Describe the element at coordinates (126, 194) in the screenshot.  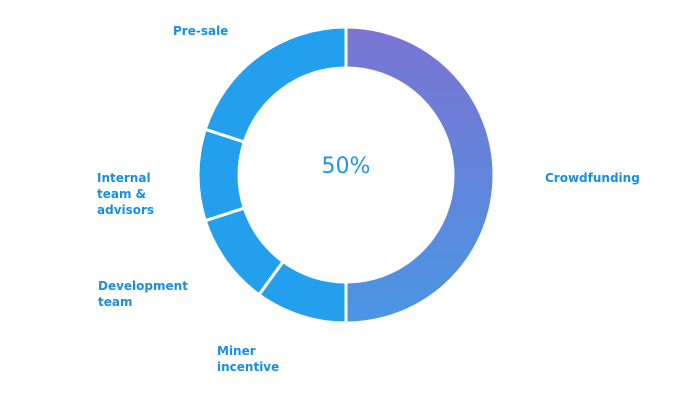
I see `slice-label-internal-team-advisors: Internal team & advisors` at that location.